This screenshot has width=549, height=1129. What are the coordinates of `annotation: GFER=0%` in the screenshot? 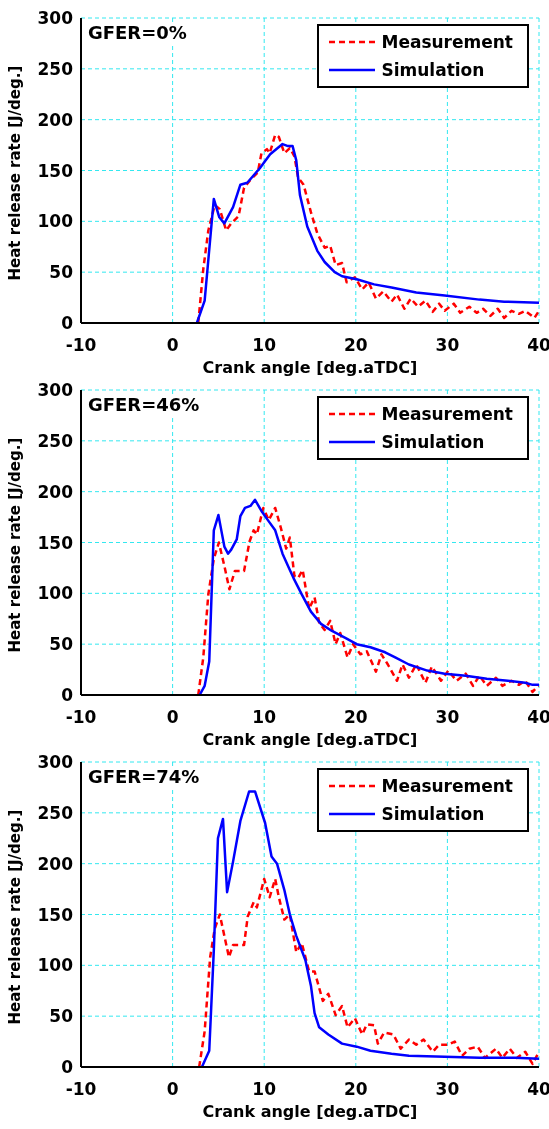 It's located at (137, 32).